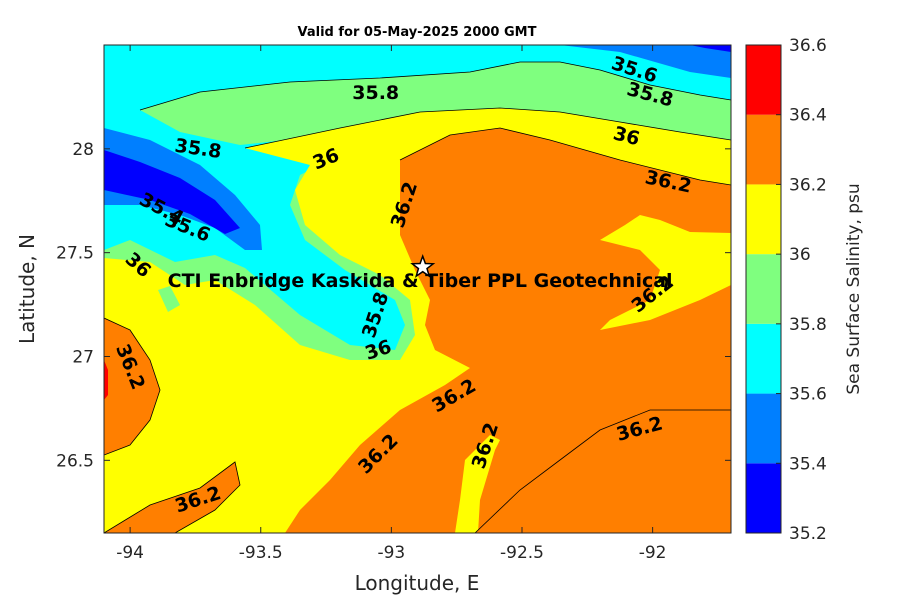  What do you see at coordinates (854, 288) in the screenshot?
I see `colorbar-label: Sea Surface Salinity, psu` at bounding box center [854, 288].